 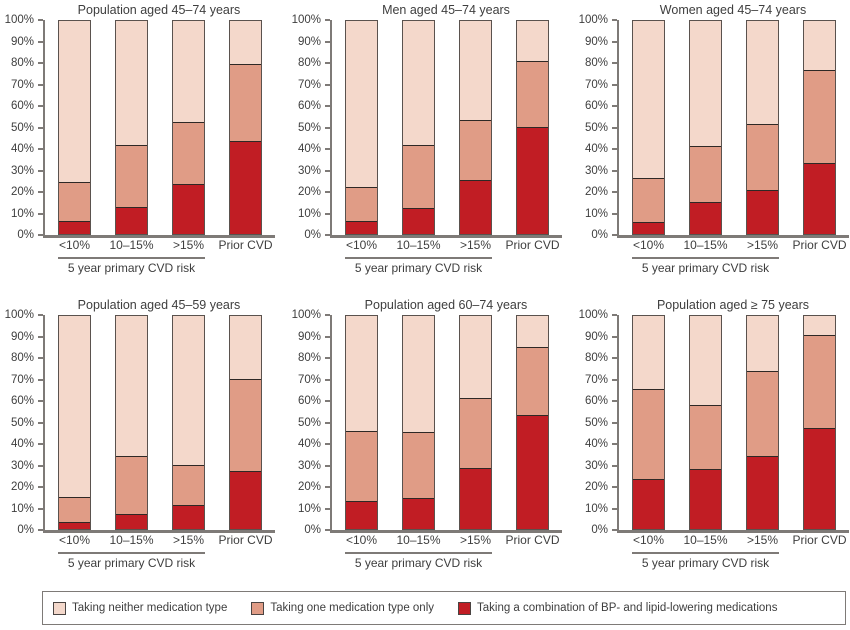 I want to click on chart-title: Women aged 45–74 years, so click(x=733, y=10).